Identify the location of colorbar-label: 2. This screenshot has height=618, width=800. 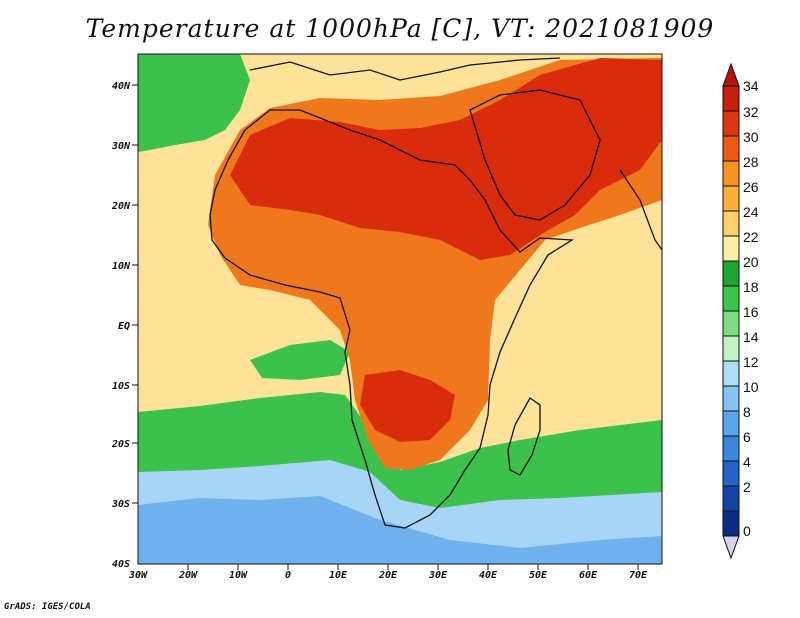
(747, 487).